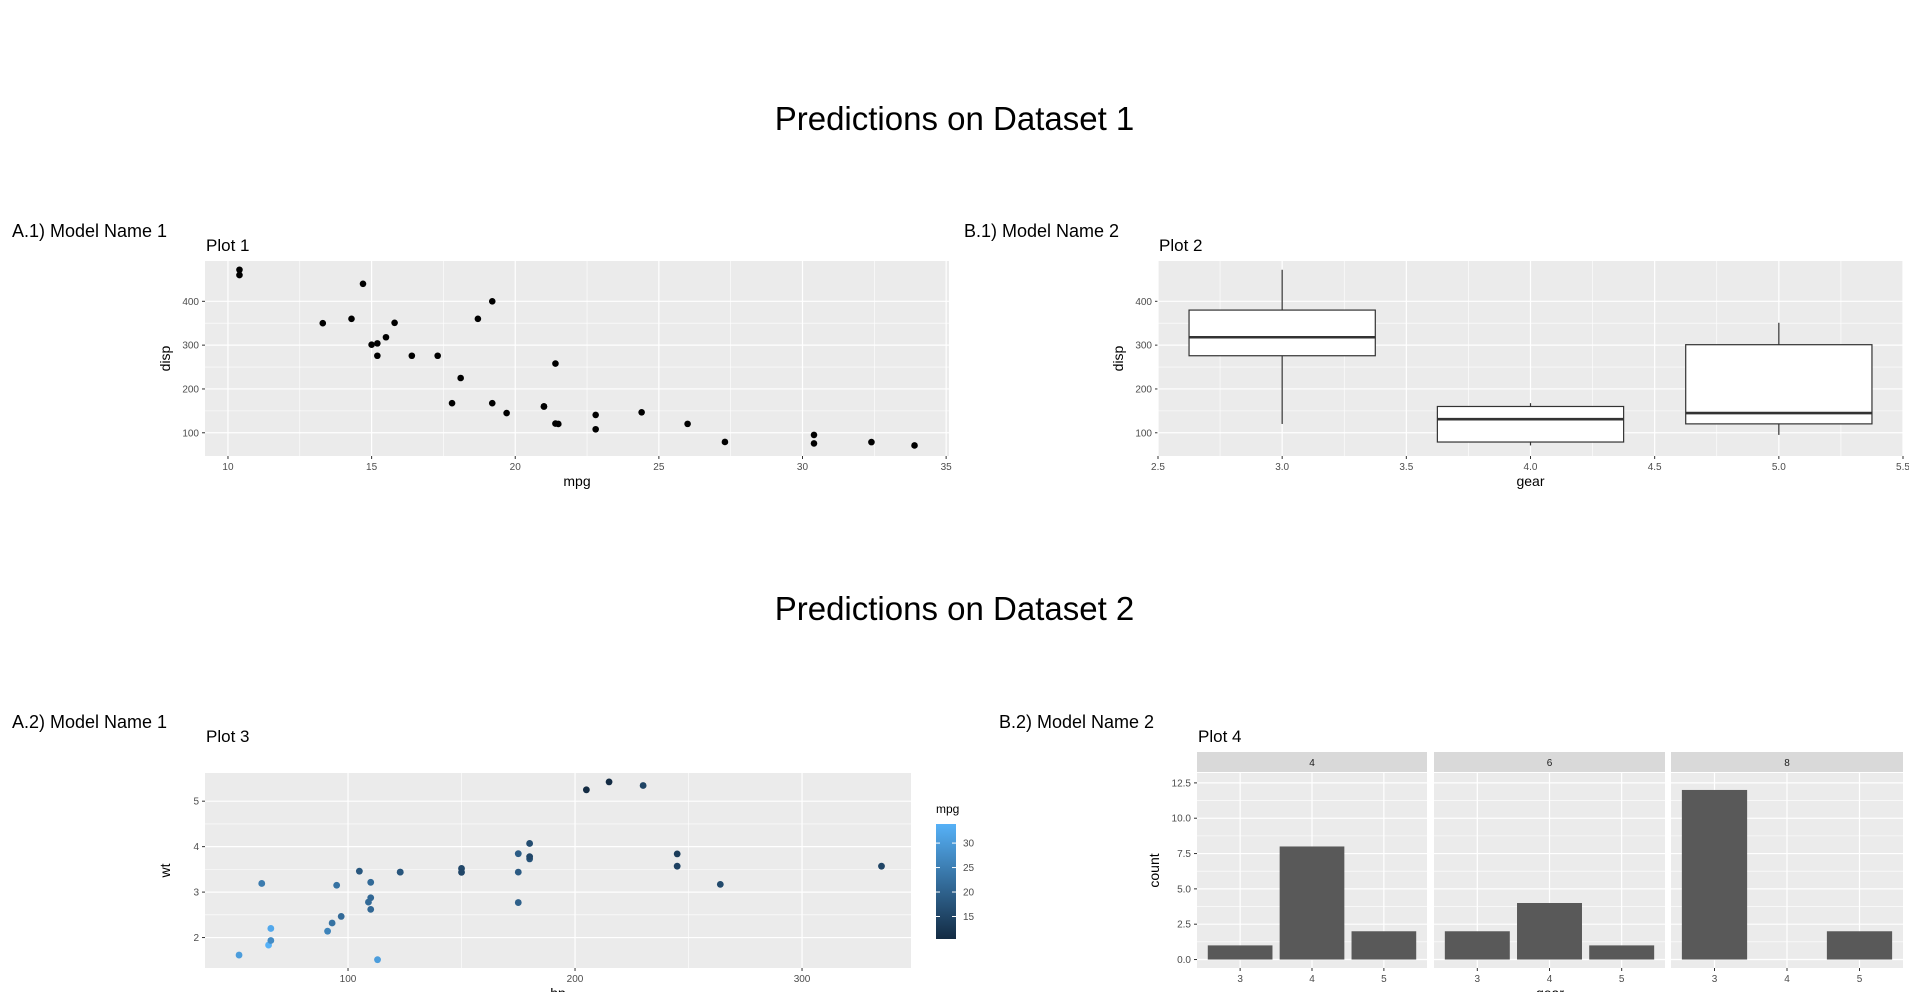  What do you see at coordinates (165, 358) in the screenshot?
I see `y-axis-label: disp` at bounding box center [165, 358].